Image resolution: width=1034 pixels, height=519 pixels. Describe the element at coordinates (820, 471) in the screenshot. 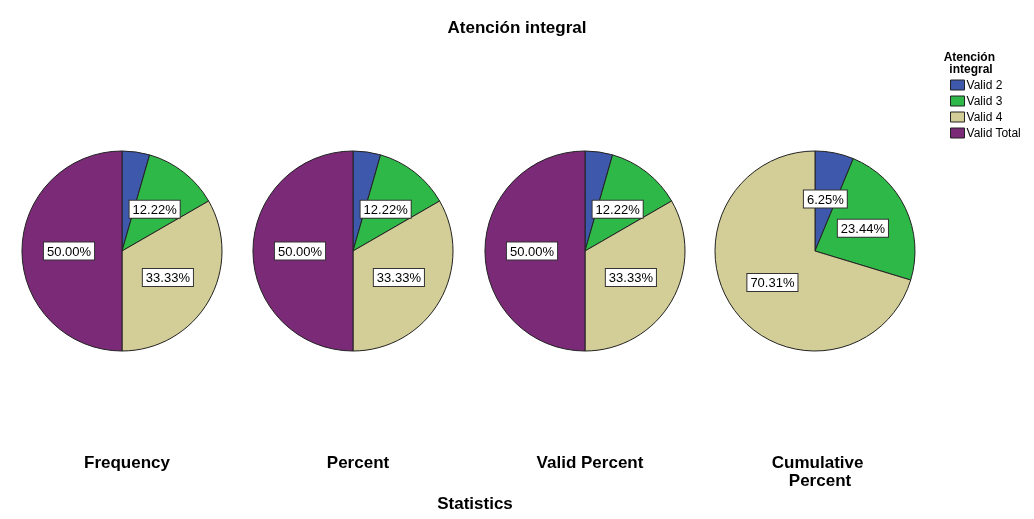

I see `slice-label: Cumulative Percent` at that location.